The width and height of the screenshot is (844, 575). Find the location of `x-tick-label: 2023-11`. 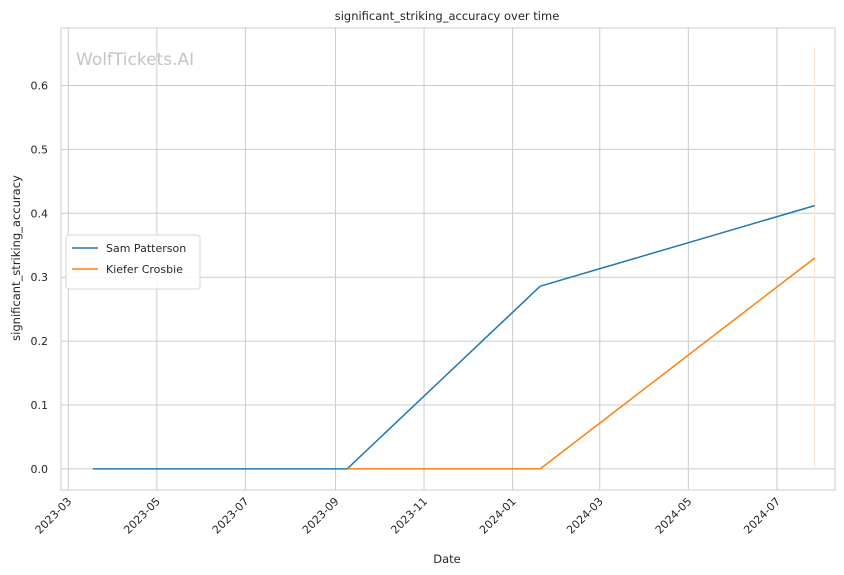

x-tick-label: 2023-11 is located at coordinates (409, 516).